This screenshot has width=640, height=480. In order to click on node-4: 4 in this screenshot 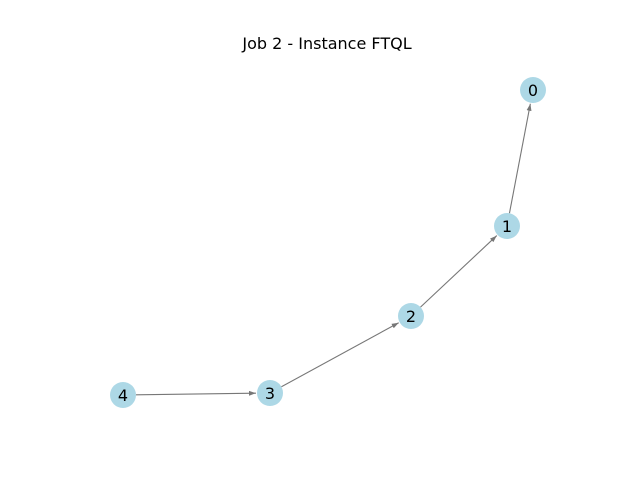, I will do `click(123, 395)`.